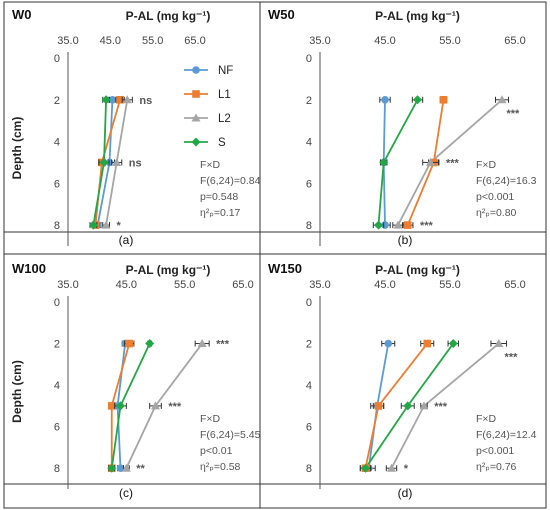 The height and width of the screenshot is (510, 550). I want to click on stats-f-value: F(6,24)=0.84, so click(230, 181).